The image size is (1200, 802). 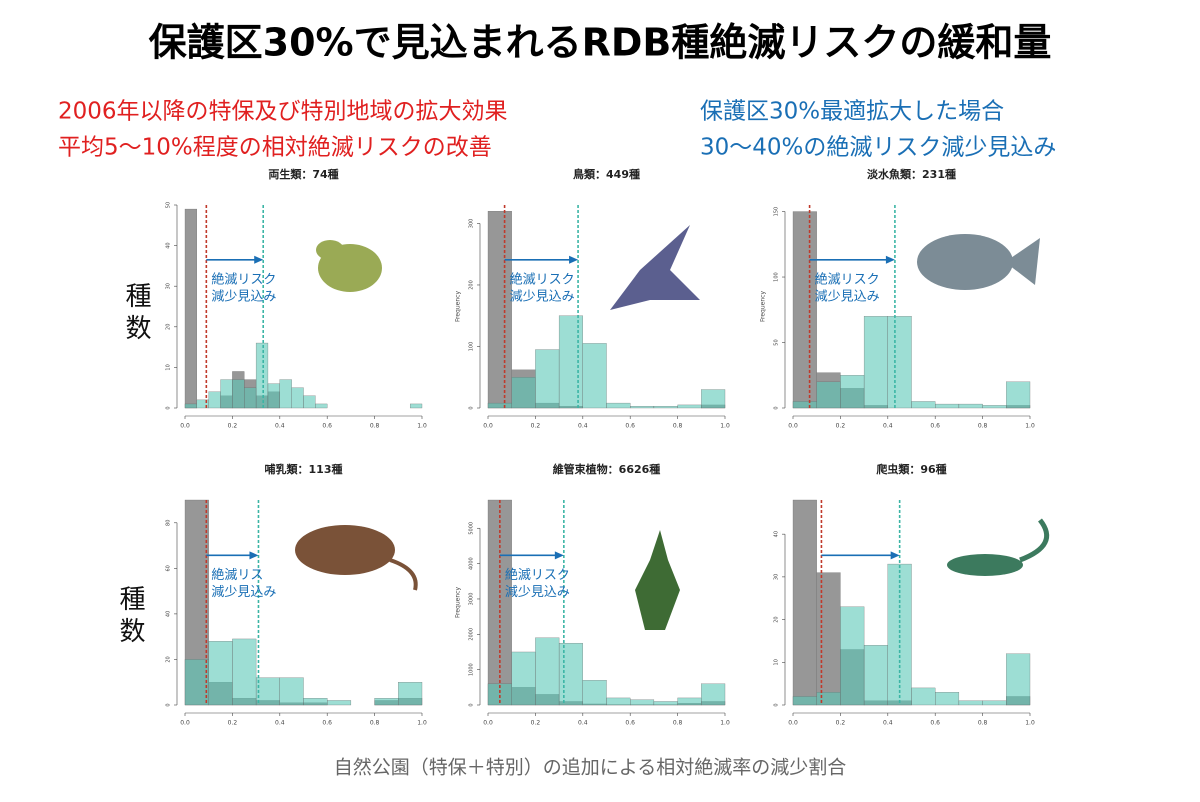 I want to click on y-tick-label: 20, so click(x=169, y=327).